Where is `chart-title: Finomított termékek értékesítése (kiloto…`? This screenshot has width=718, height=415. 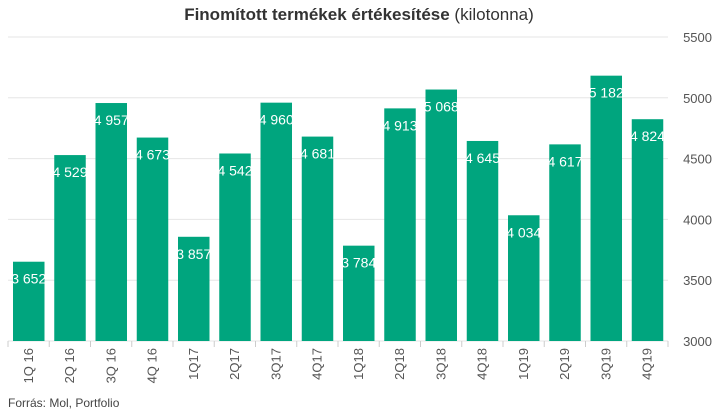
chart-title: Finomított termékek értékesítése (kiloto… is located at coordinates (359, 15).